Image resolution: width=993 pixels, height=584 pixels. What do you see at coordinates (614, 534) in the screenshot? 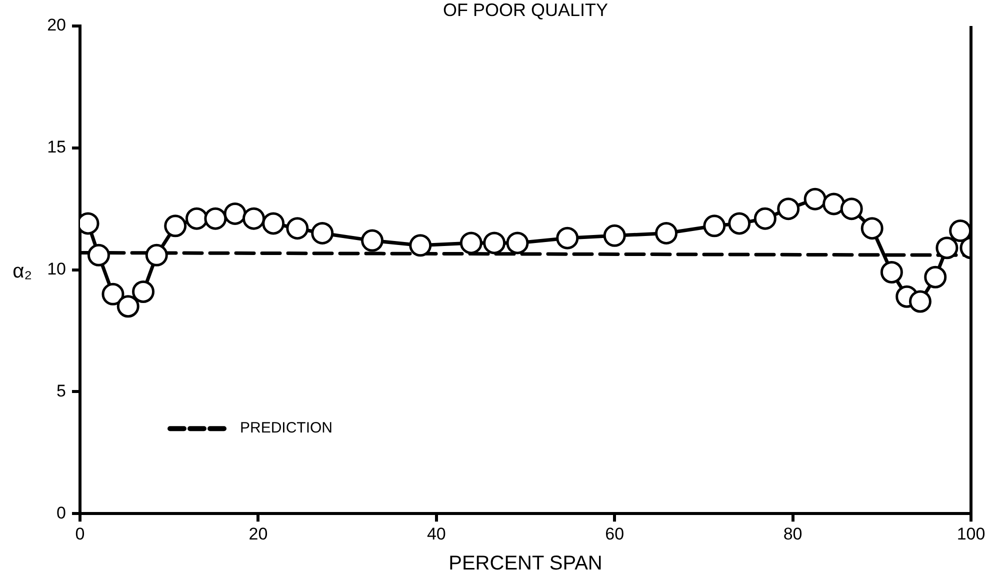
I see `x-tick-label: 60` at bounding box center [614, 534].